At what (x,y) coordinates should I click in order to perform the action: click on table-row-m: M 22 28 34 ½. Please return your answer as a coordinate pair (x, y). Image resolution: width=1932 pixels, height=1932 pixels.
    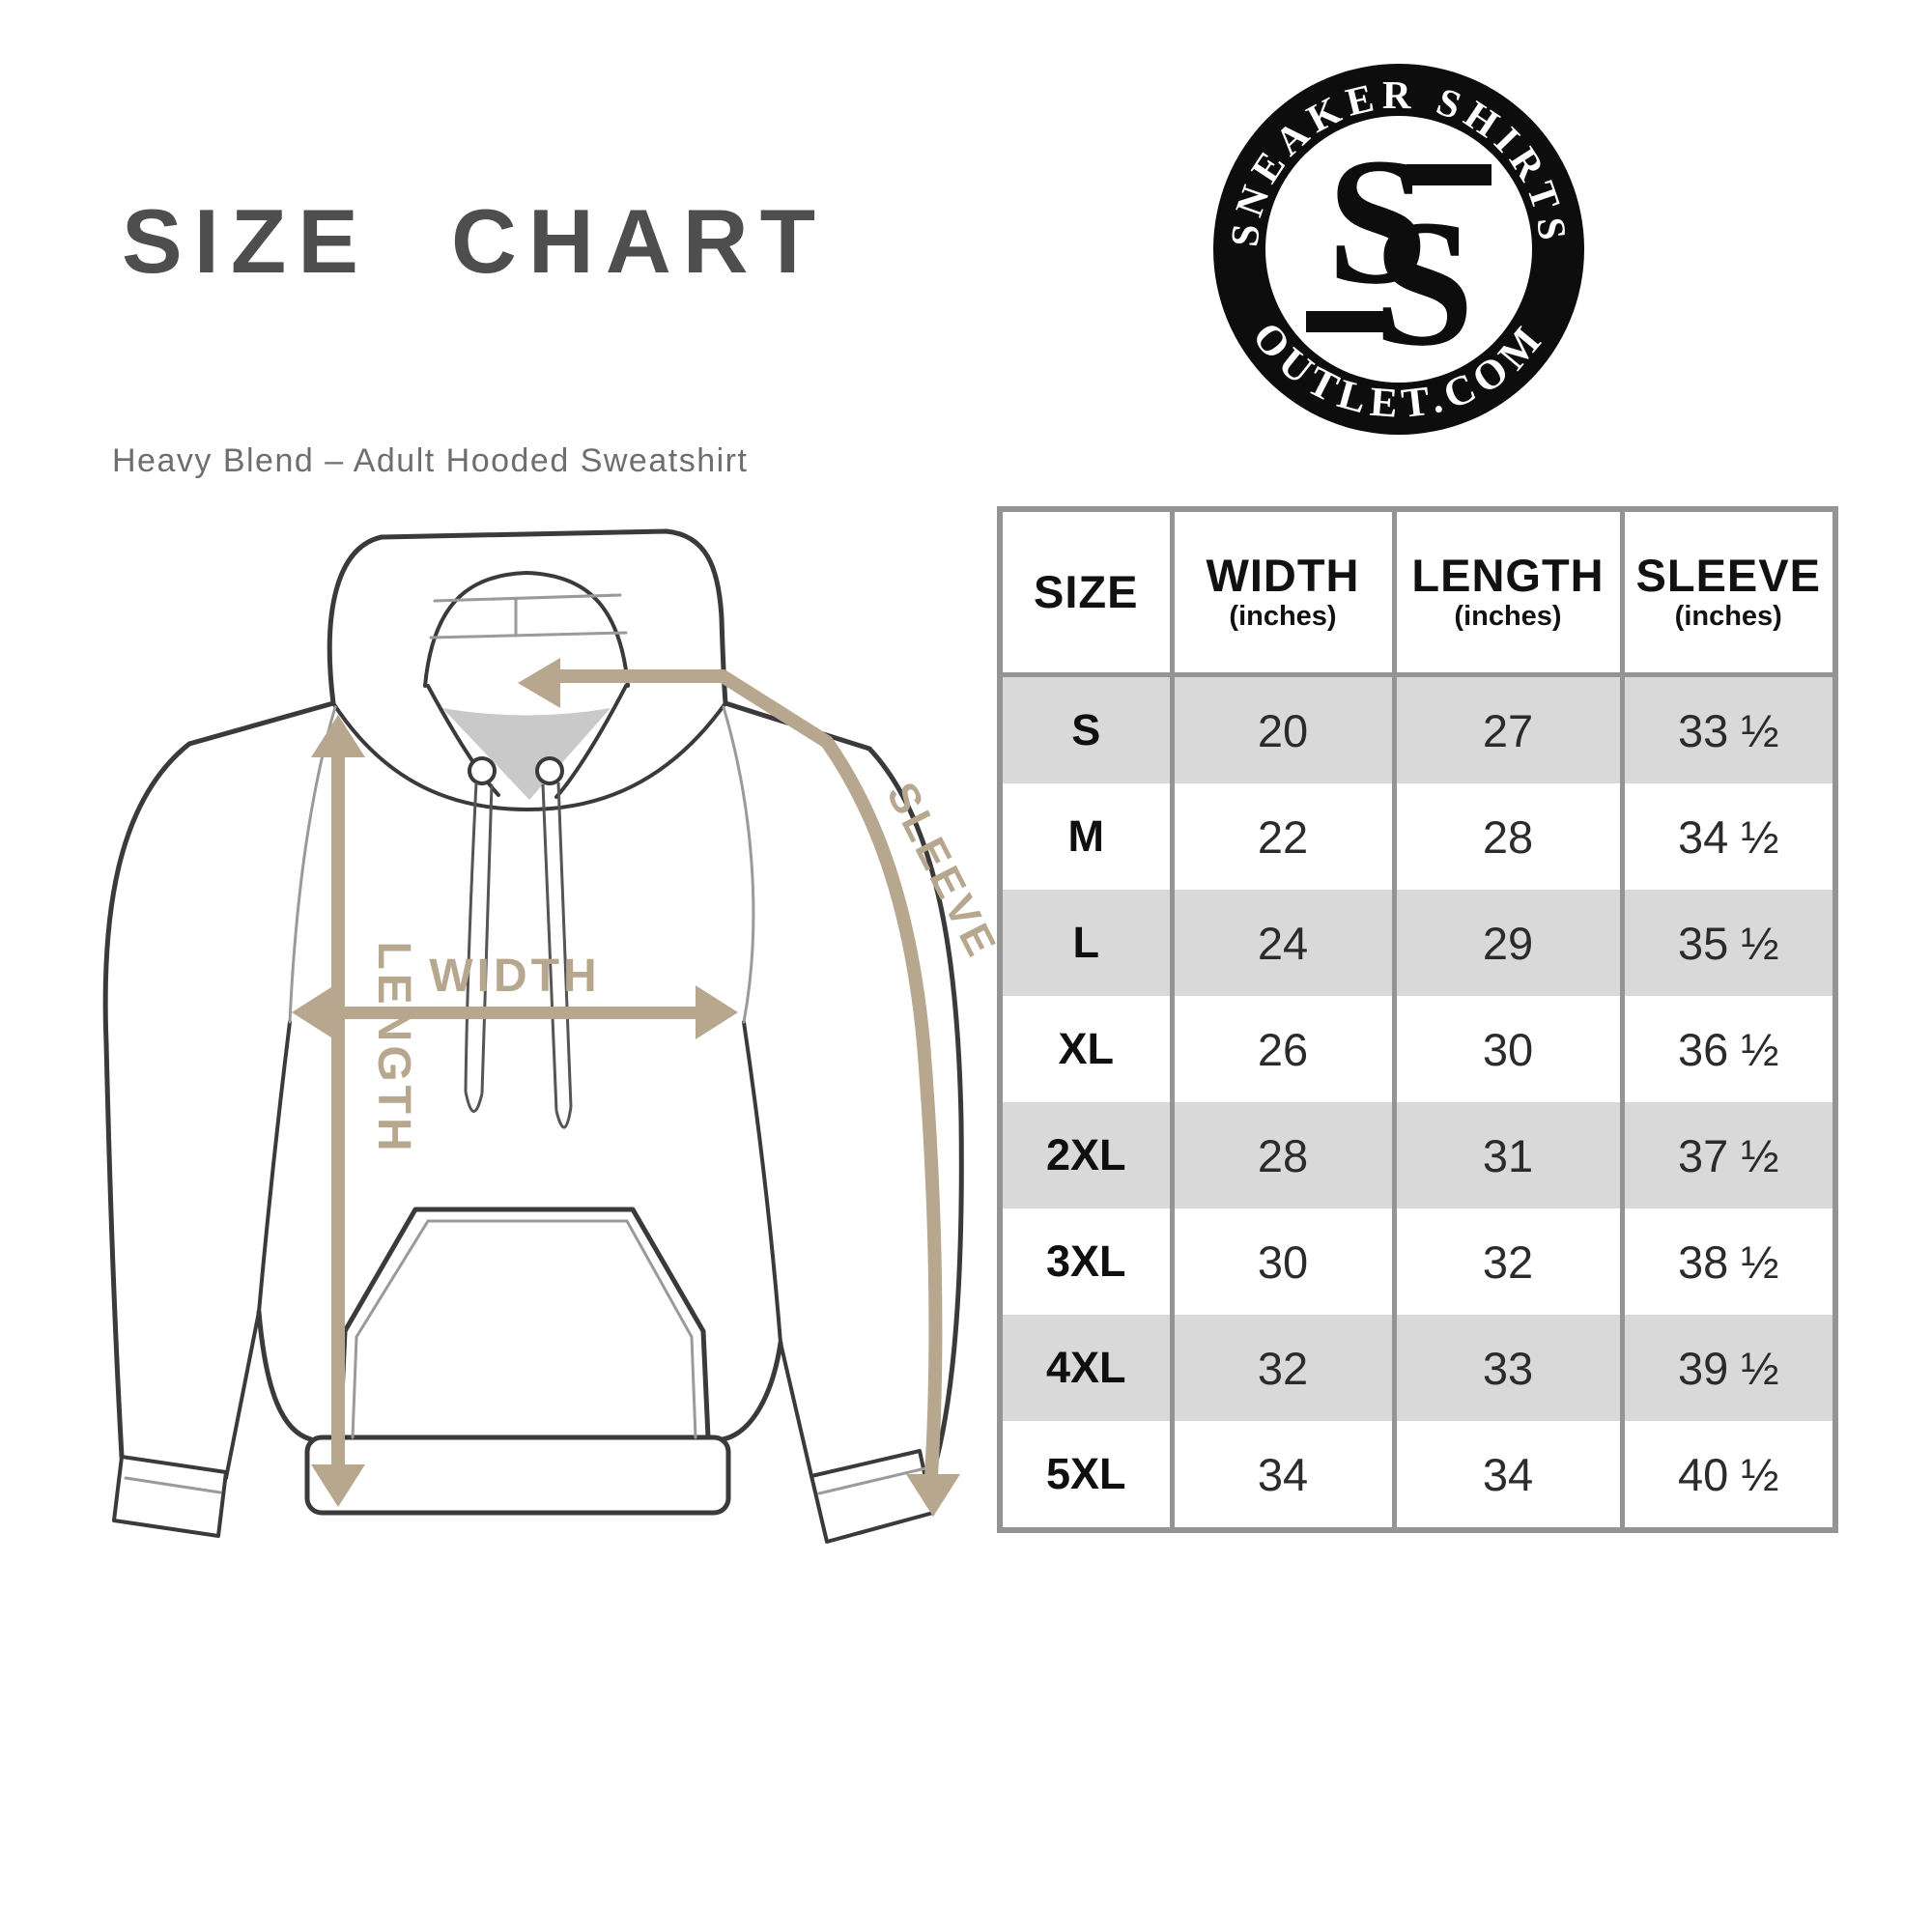
    Looking at the image, I should click on (1417, 836).